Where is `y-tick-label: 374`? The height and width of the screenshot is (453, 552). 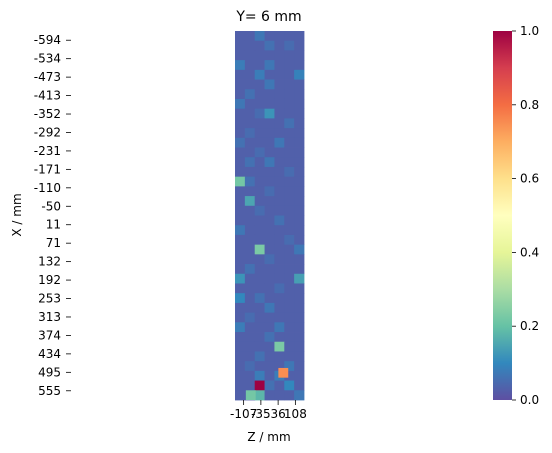
y-tick-label: 374 is located at coordinates (49, 335).